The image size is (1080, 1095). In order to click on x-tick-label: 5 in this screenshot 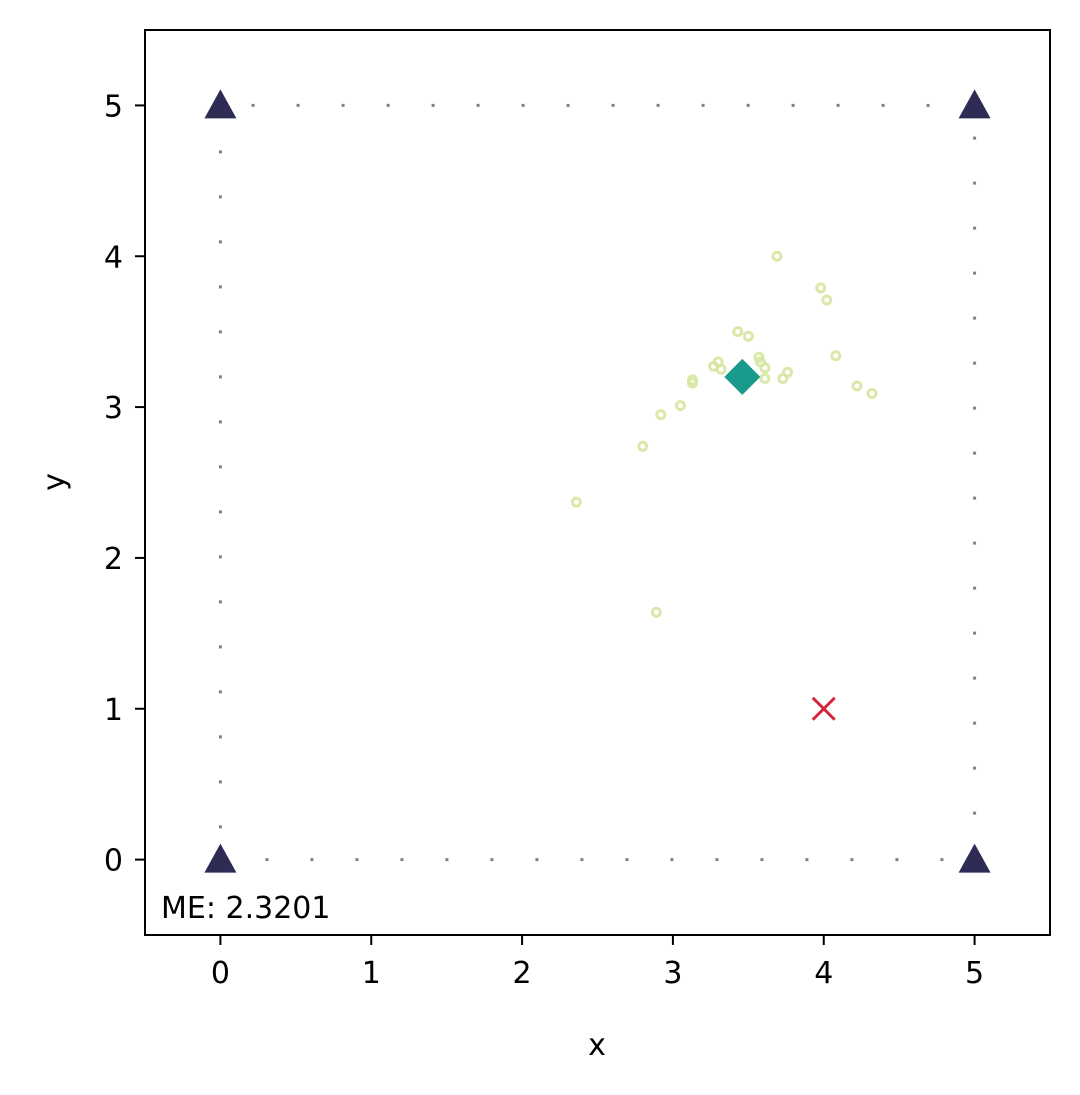, I will do `click(974, 973)`.